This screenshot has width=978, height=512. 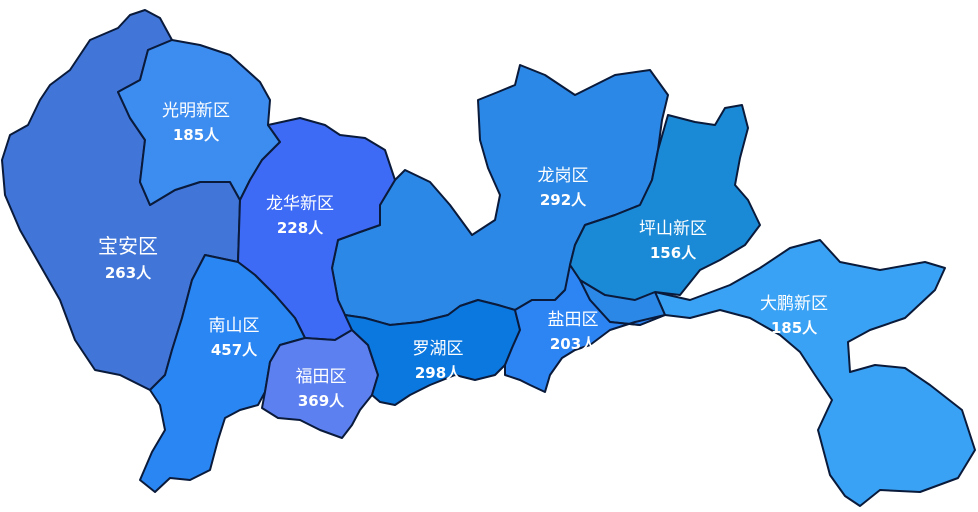 What do you see at coordinates (234, 326) in the screenshot?
I see `district-name: 南山区` at bounding box center [234, 326].